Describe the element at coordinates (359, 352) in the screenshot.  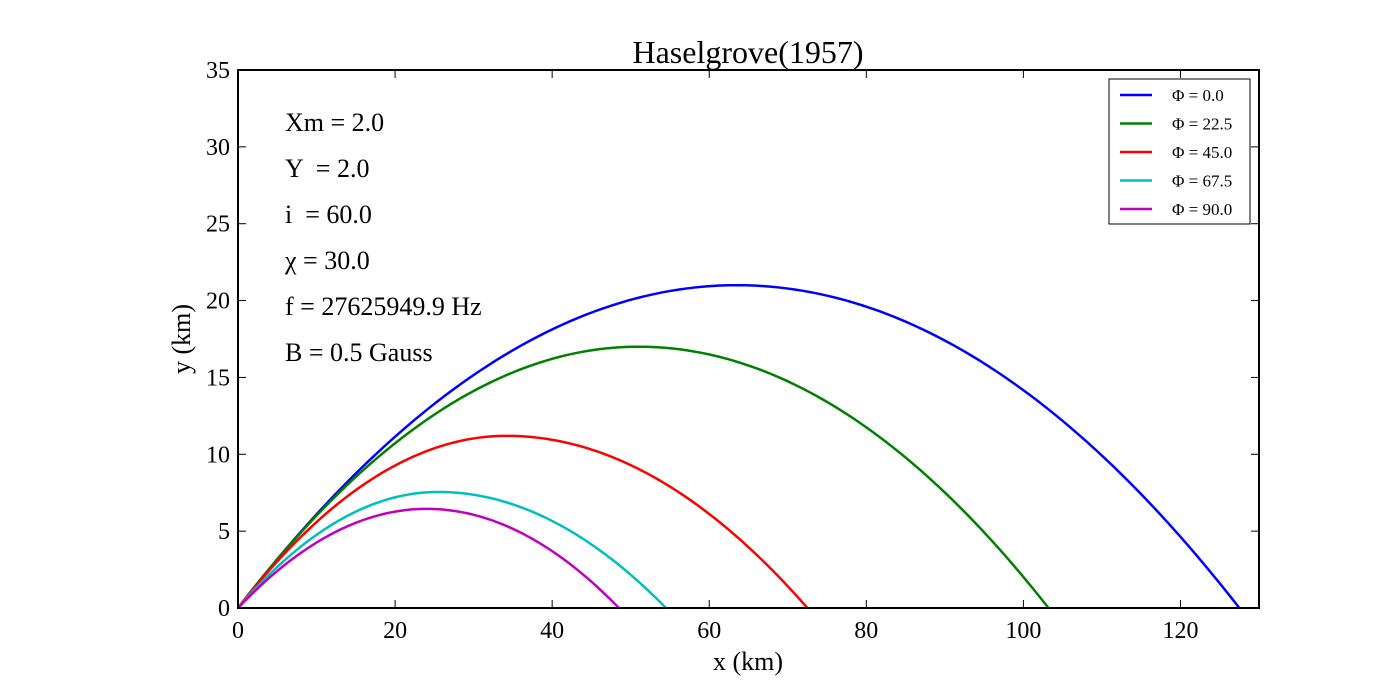
I see `annotation-text: B = 0.5 Gauss` at that location.